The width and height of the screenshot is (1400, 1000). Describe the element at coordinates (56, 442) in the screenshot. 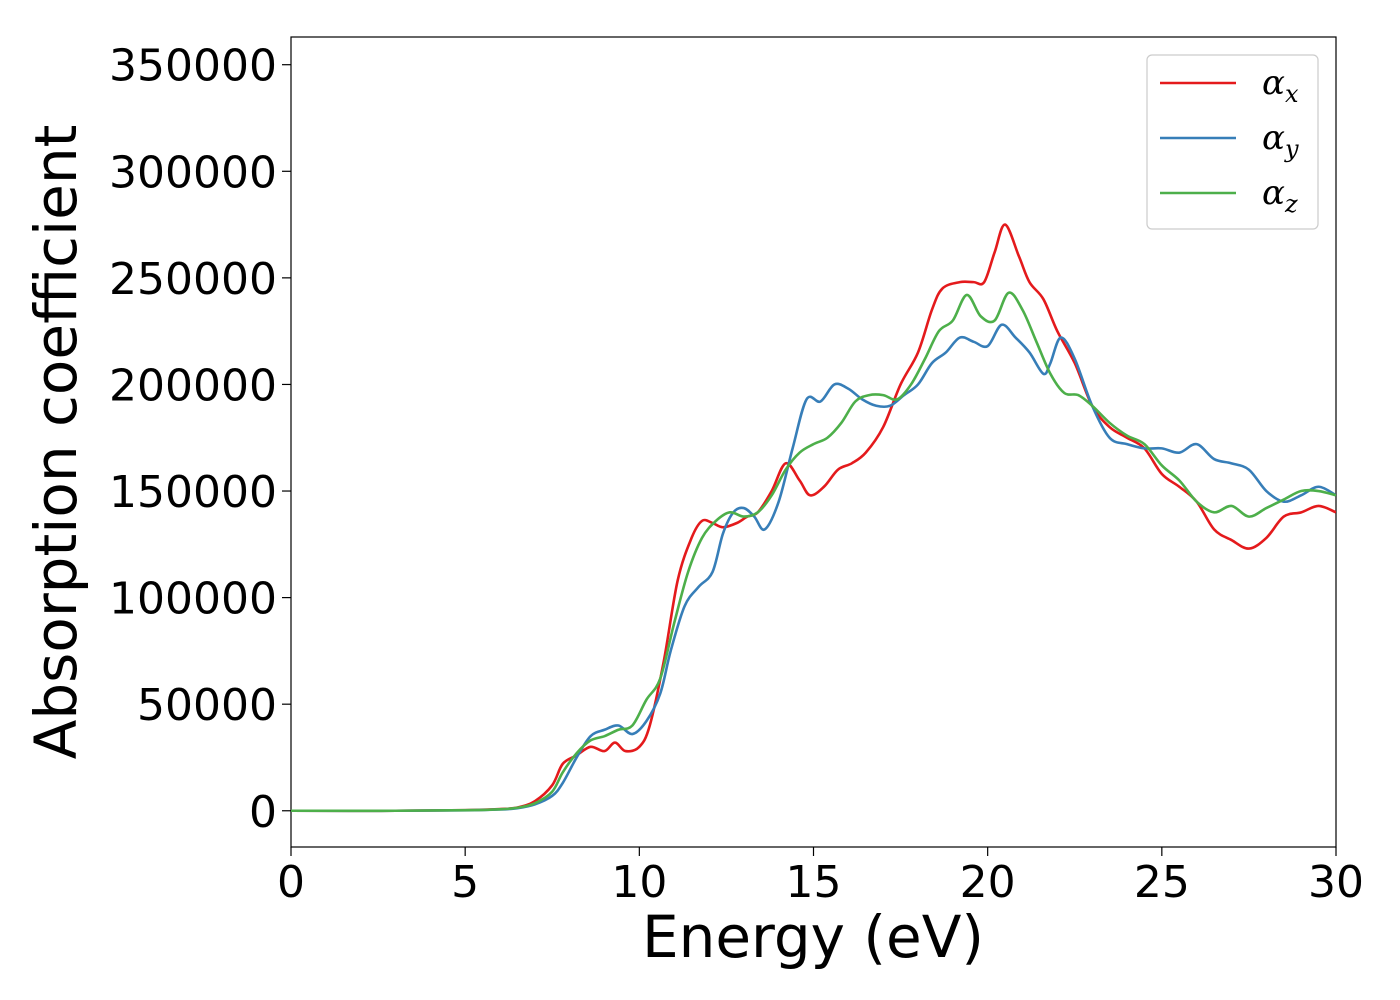

I see `y-axis-label: Absorption coefficient` at that location.